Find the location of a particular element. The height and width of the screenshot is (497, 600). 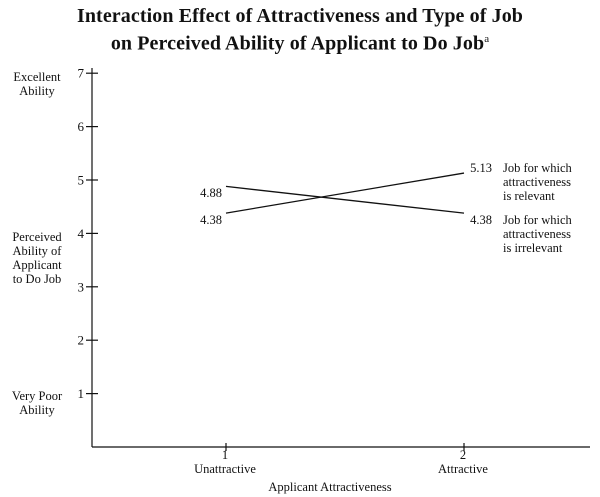

y-axis-label-line: Perceived is located at coordinates (37, 237).